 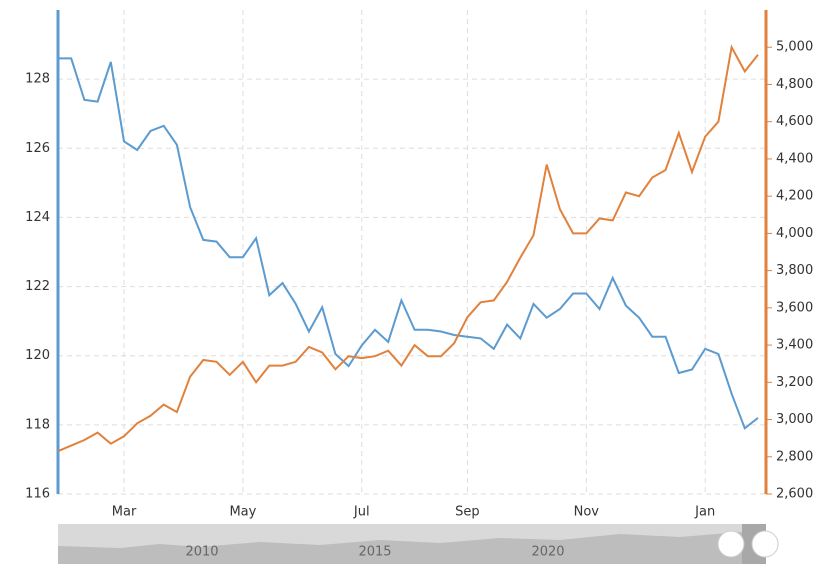 What do you see at coordinates (794, 196) in the screenshot?
I see `y2-tick-label: 4,200` at bounding box center [794, 196].